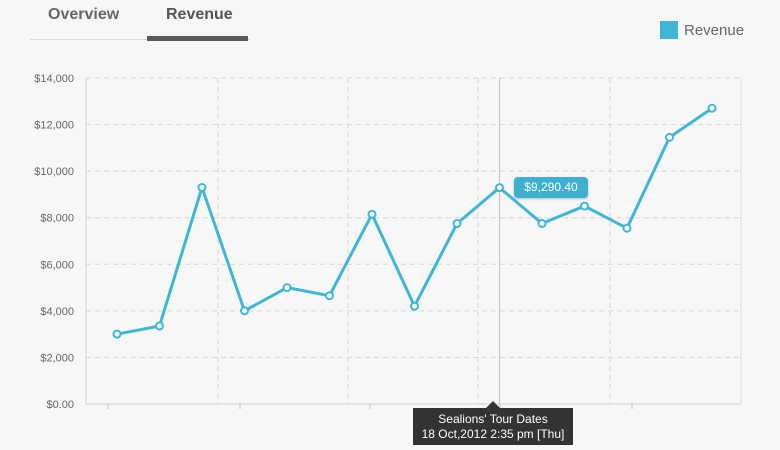  Describe the element at coordinates (199, 14) in the screenshot. I see `tab-revenue: Revenue` at that location.